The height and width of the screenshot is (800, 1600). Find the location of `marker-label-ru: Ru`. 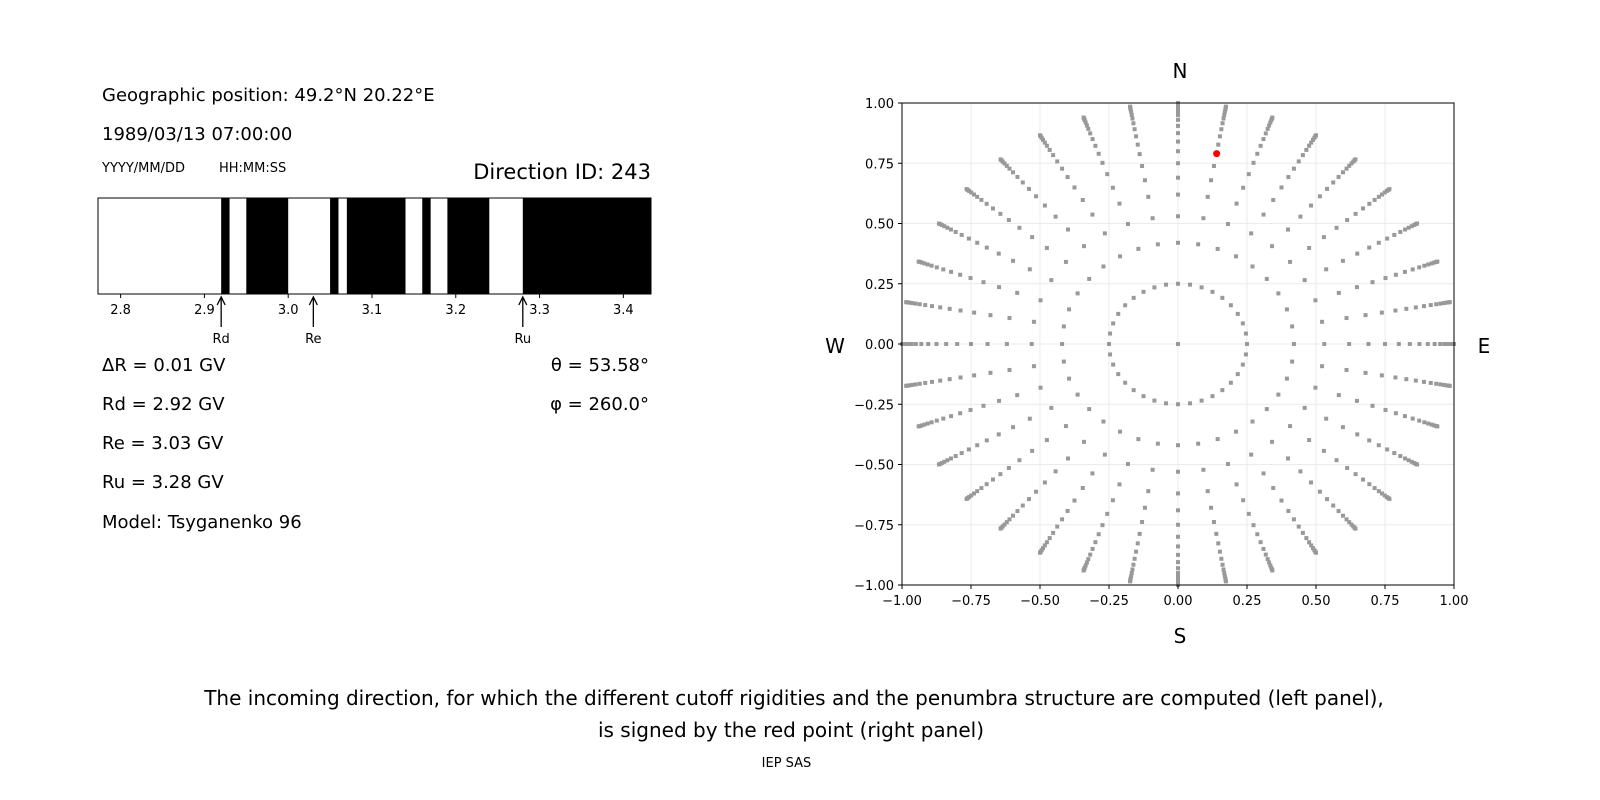

marker-label-ru: Ru is located at coordinates (522, 339).